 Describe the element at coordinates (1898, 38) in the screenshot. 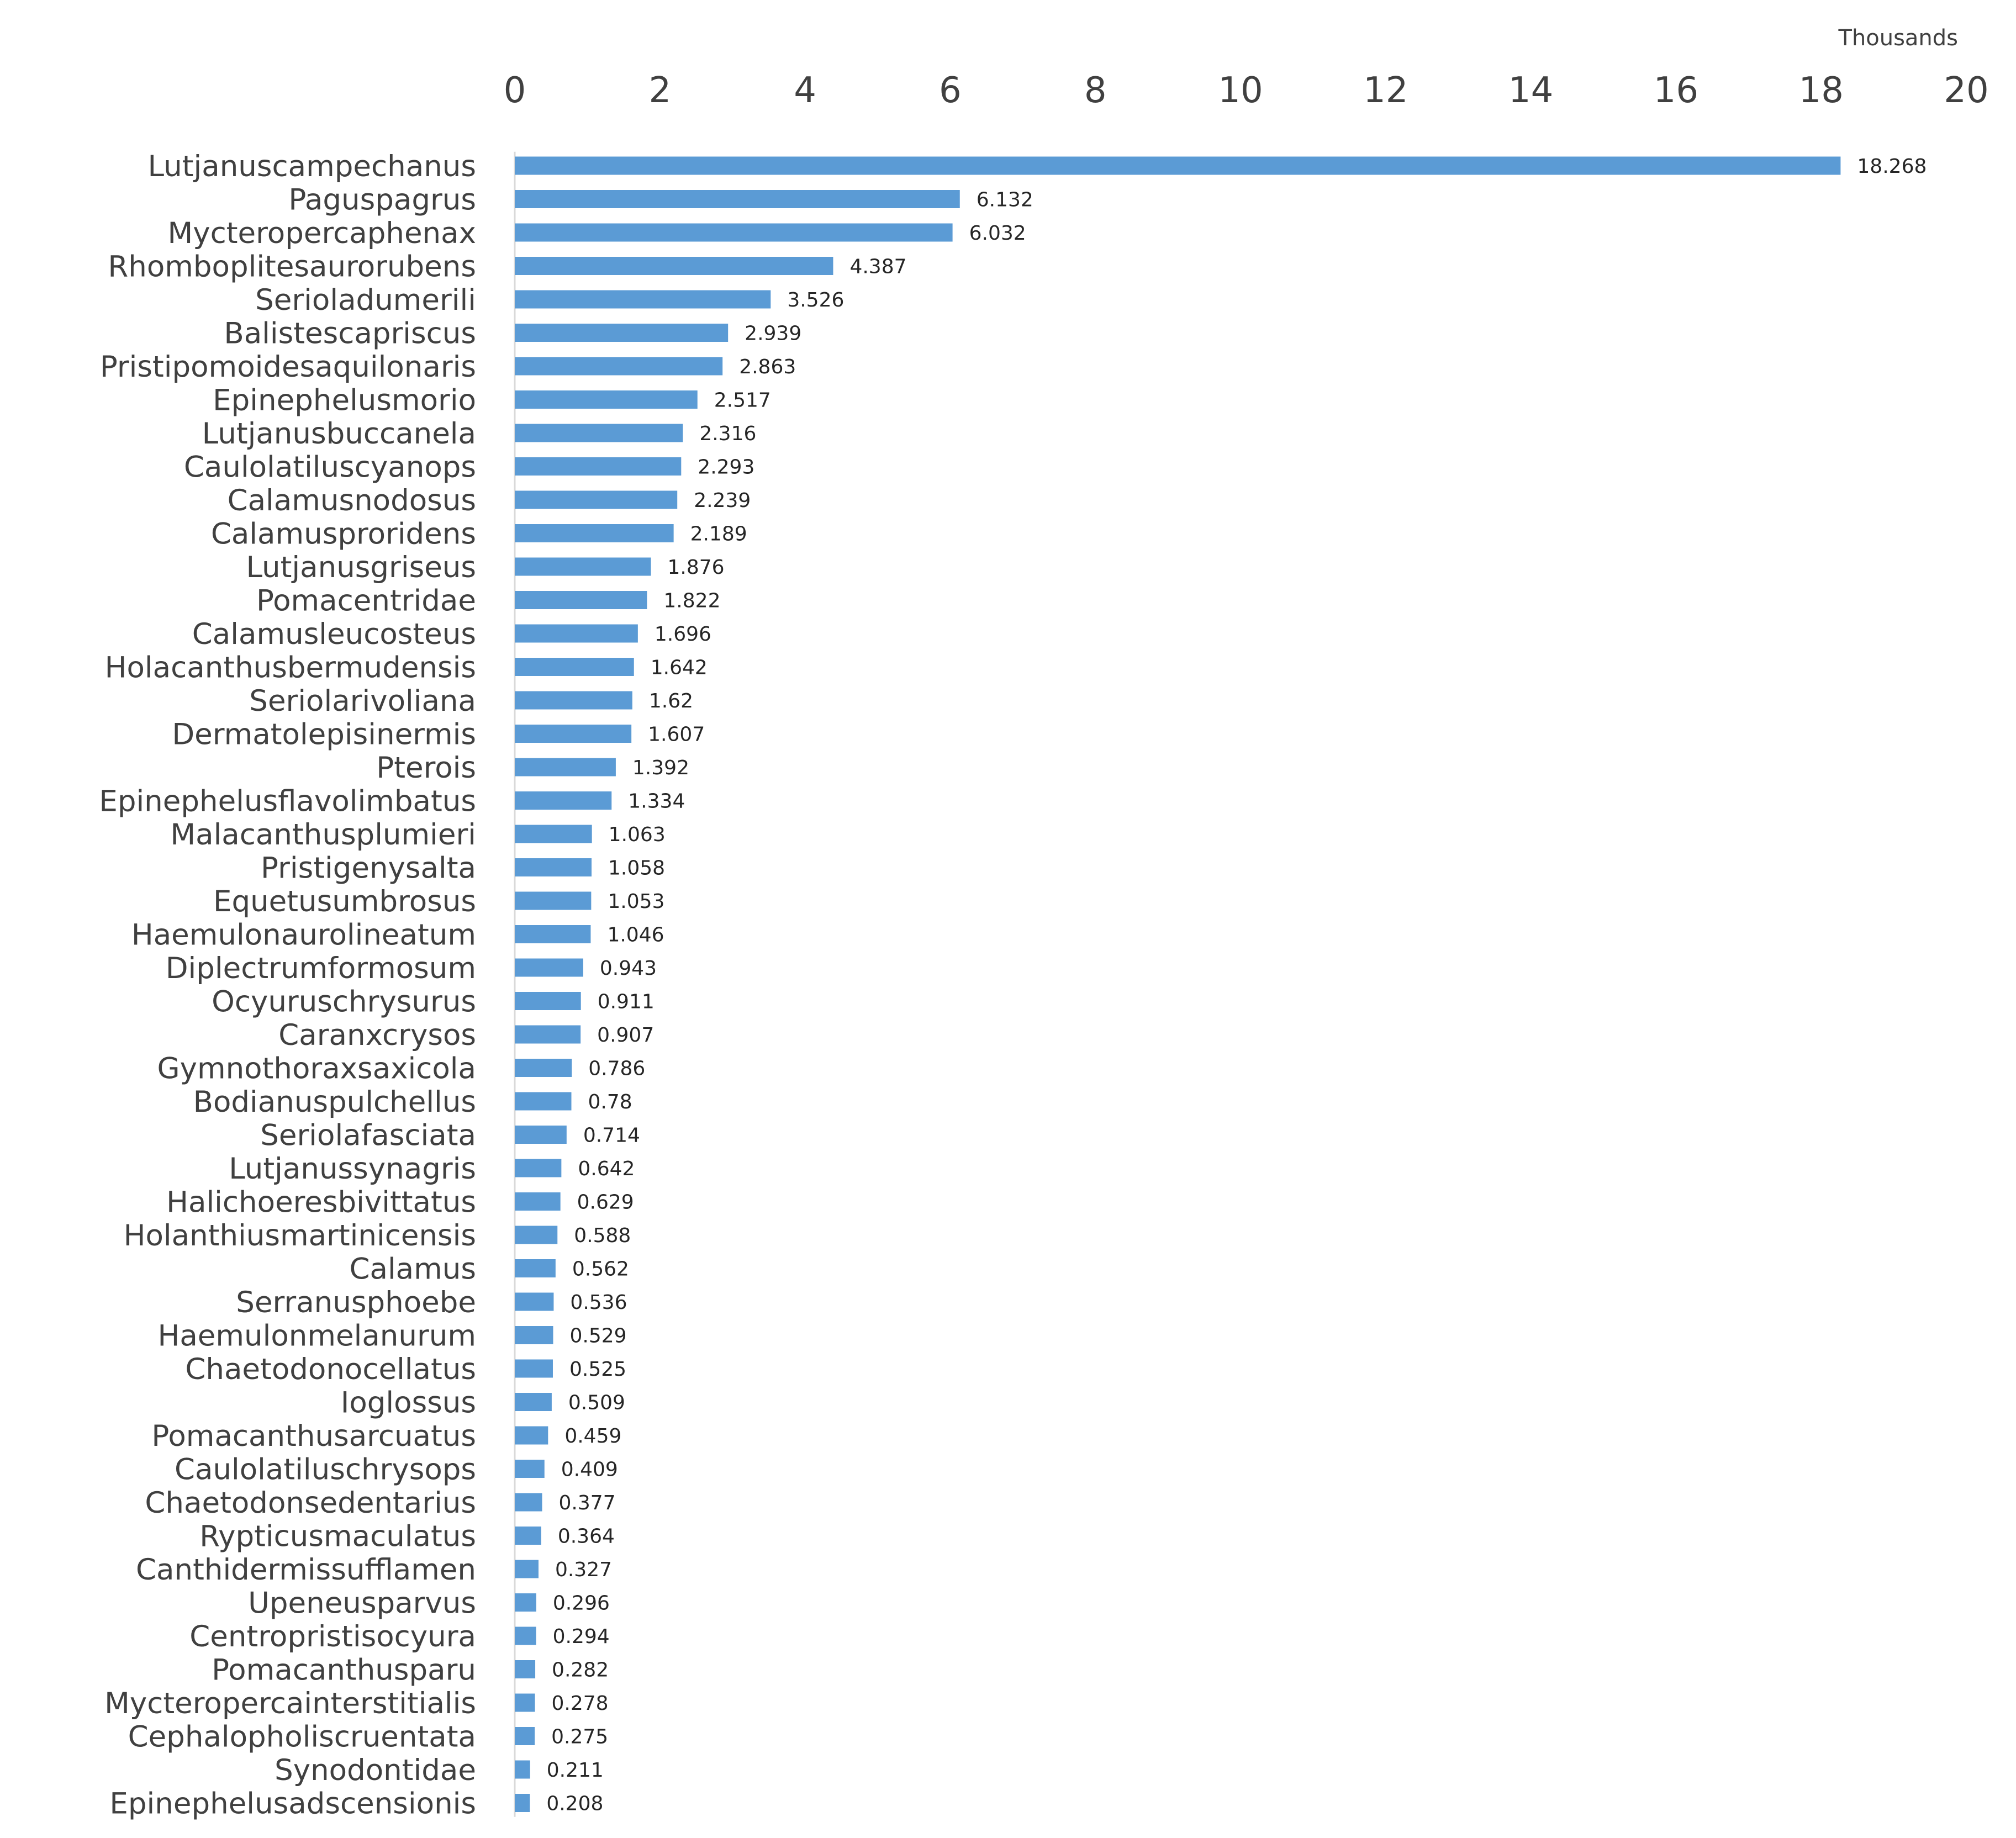

I see `axis-unit-label: Thousands` at that location.